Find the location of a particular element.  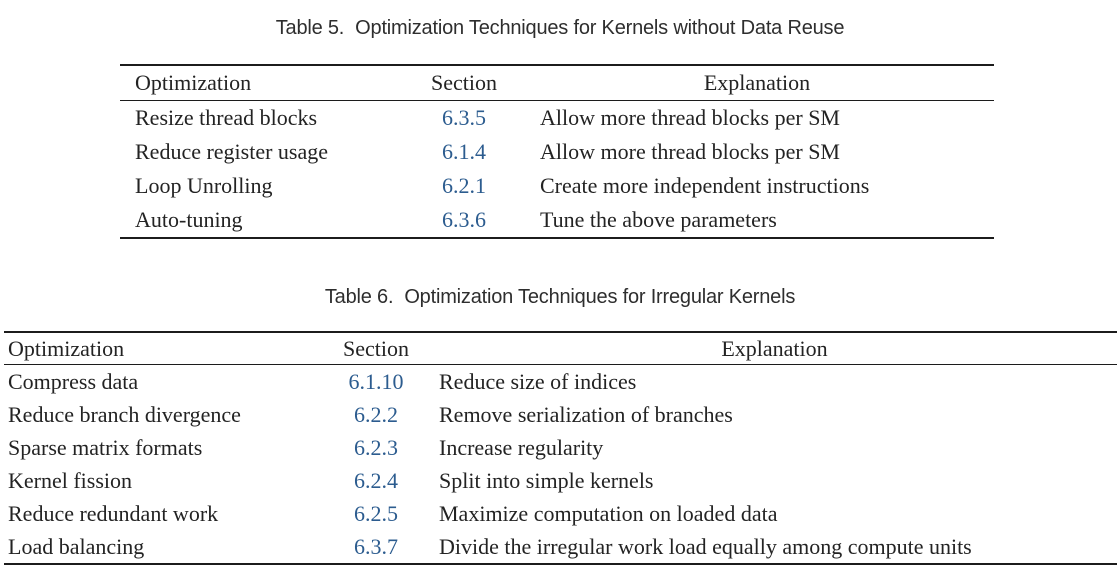

cell-section: 6.2.1 is located at coordinates (464, 186).